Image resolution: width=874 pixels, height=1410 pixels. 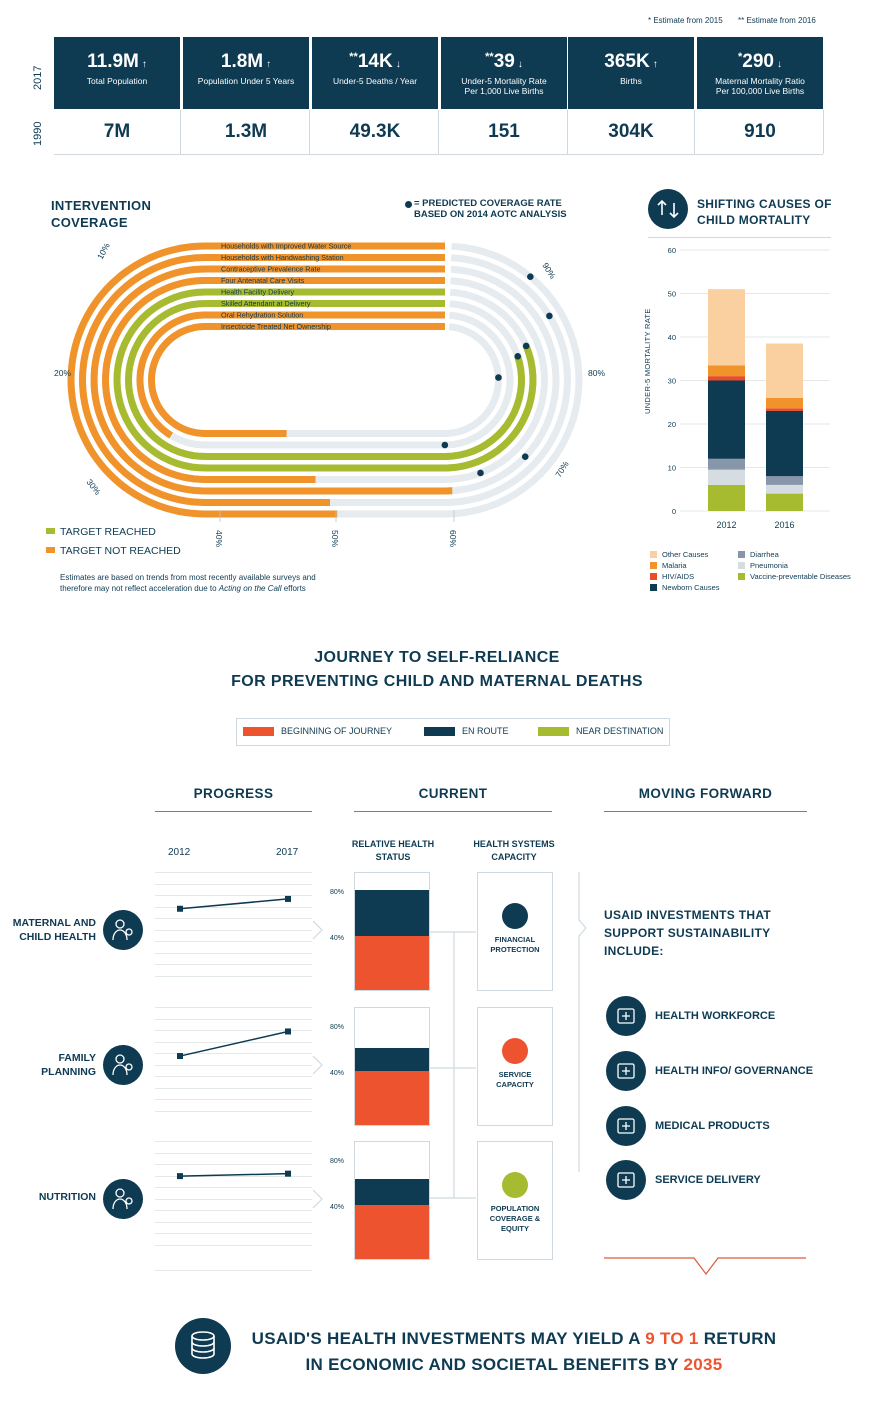 I want to click on track-label: Households with Improved Water Source, so click(x=286, y=246).